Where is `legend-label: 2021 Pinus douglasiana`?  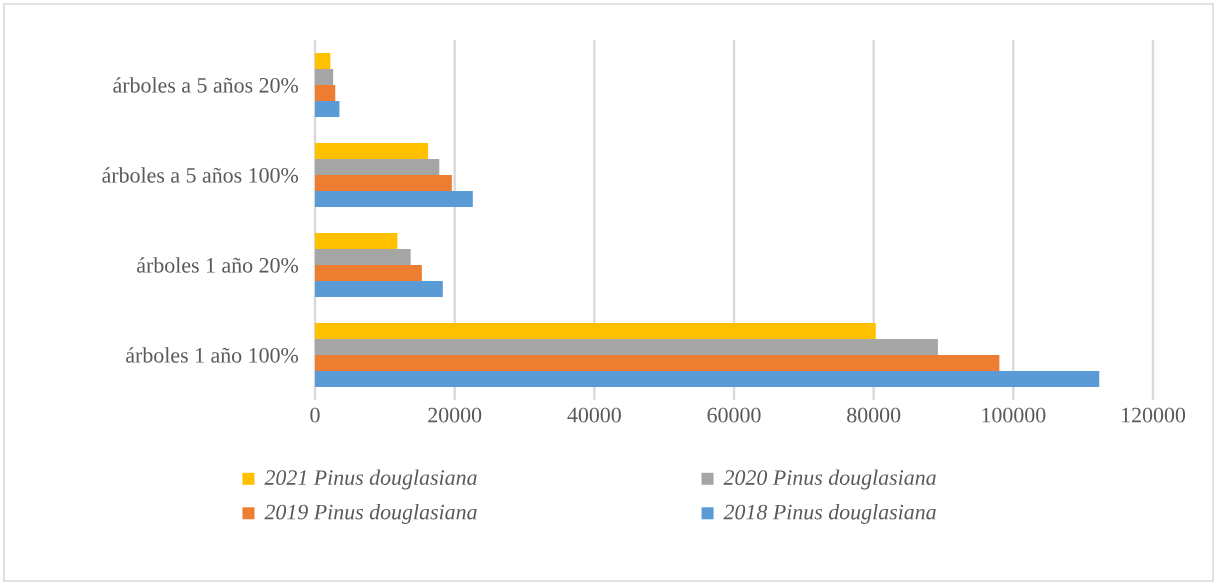
legend-label: 2021 Pinus douglasiana is located at coordinates (370, 479).